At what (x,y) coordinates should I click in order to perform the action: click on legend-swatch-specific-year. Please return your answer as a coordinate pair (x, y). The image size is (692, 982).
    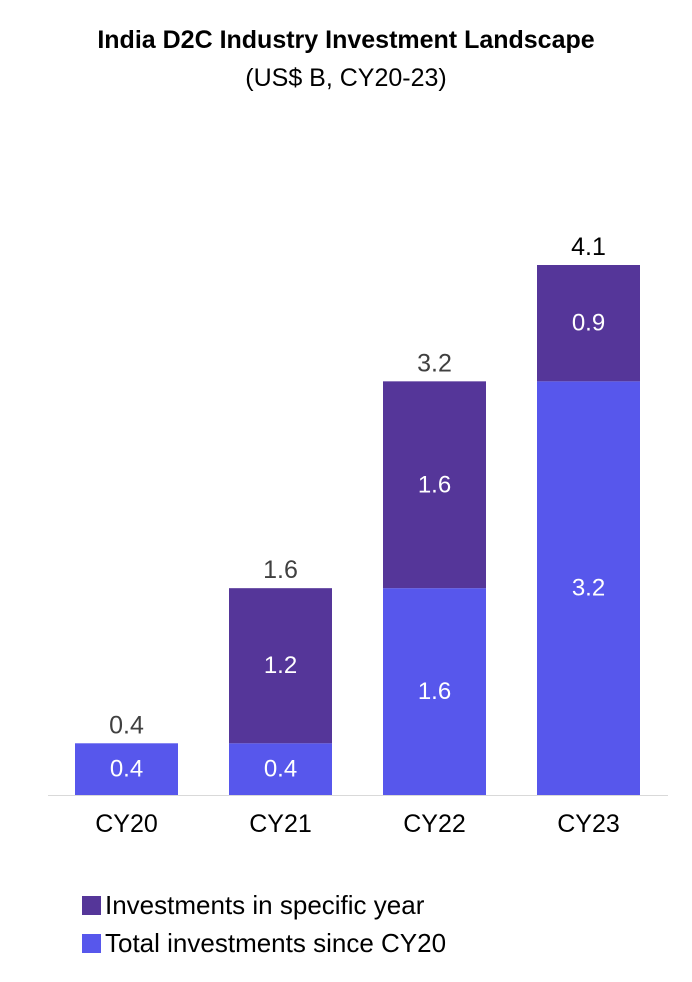
    Looking at the image, I should click on (91, 905).